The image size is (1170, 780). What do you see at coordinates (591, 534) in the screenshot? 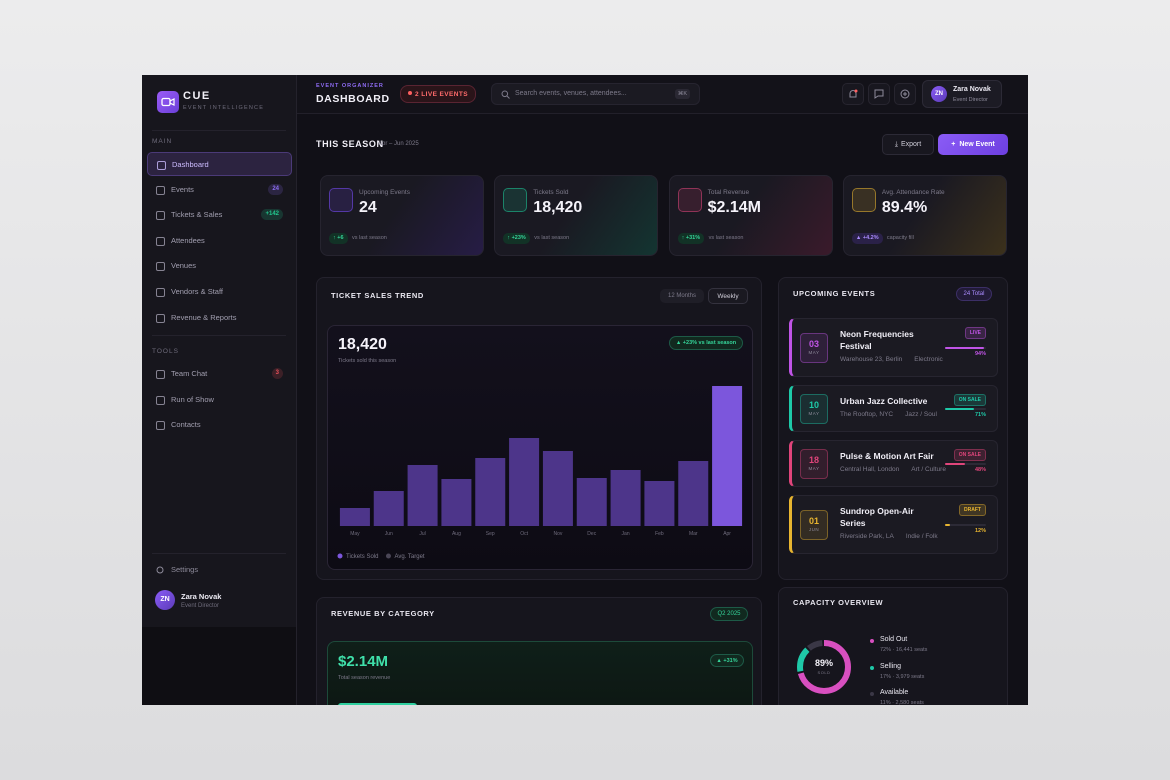
I see `x-tick-label: Dec` at bounding box center [591, 534].